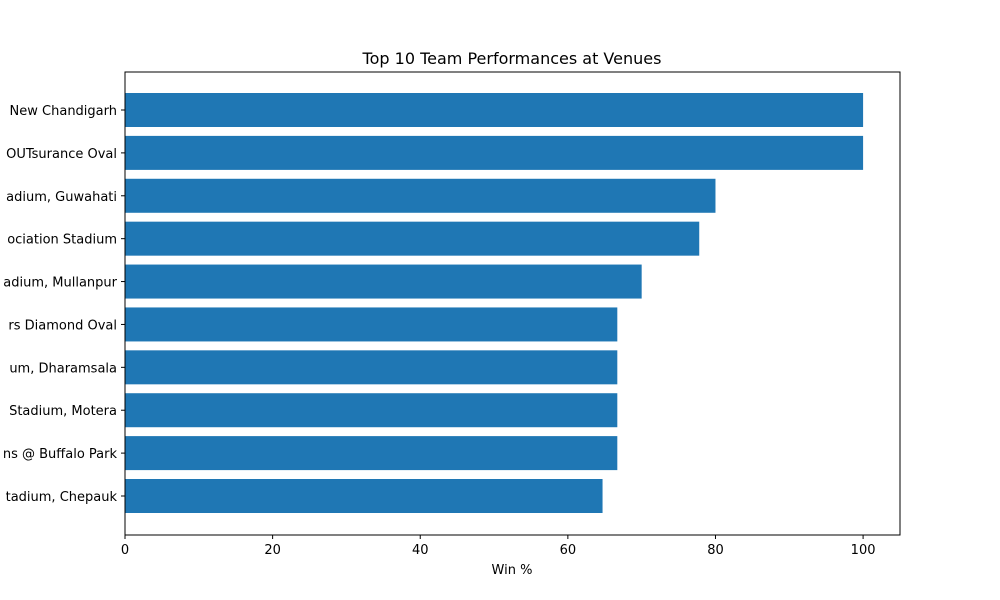 This screenshot has width=1000, height=600. What do you see at coordinates (568, 550) in the screenshot?
I see `x-tick-label-3: 60` at bounding box center [568, 550].